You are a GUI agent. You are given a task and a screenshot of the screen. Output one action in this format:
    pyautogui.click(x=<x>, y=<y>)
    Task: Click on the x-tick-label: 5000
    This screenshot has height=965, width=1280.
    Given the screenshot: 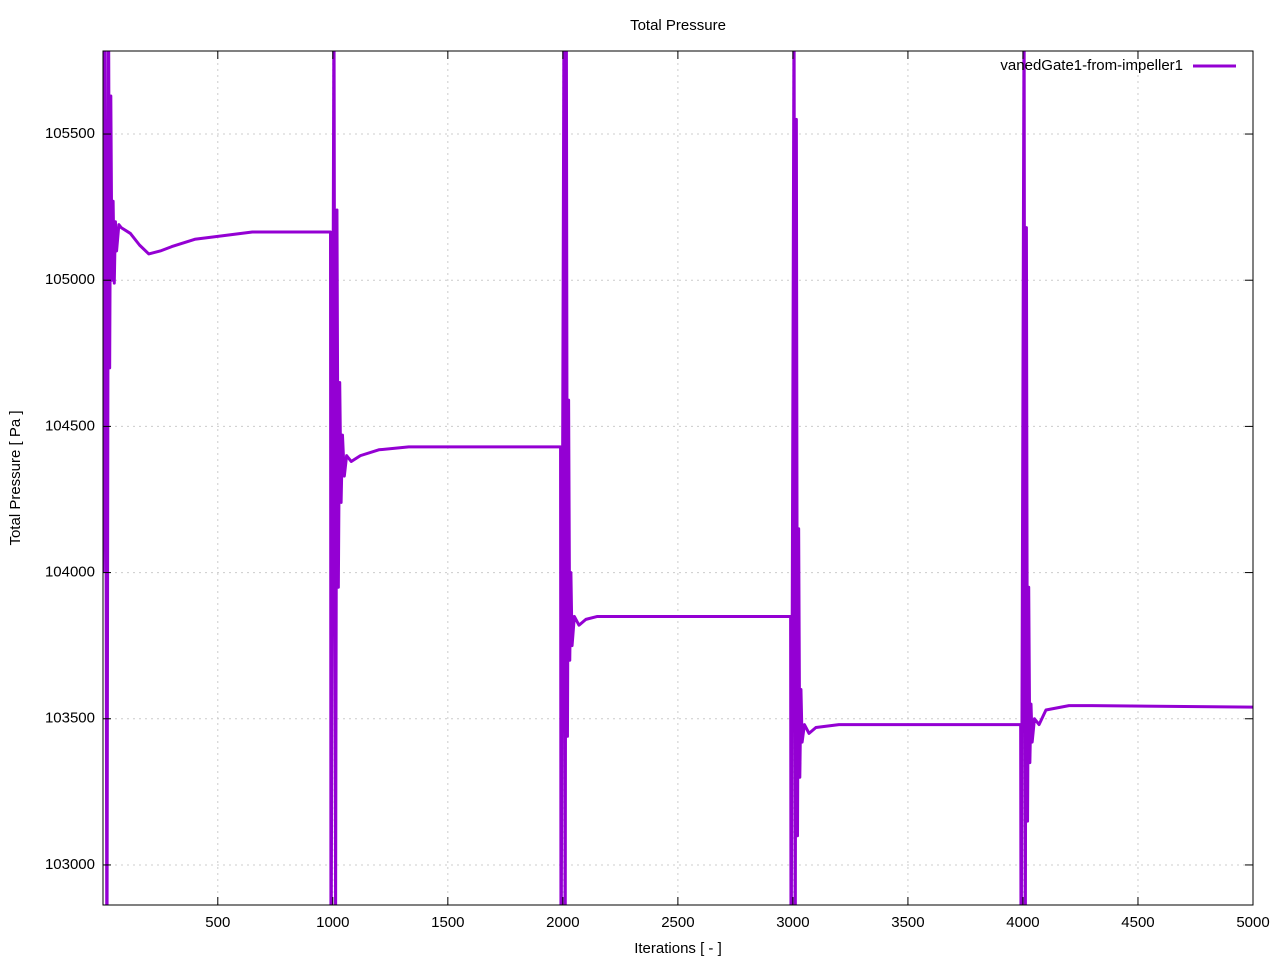 What is the action you would take?
    pyautogui.click(x=1252, y=922)
    